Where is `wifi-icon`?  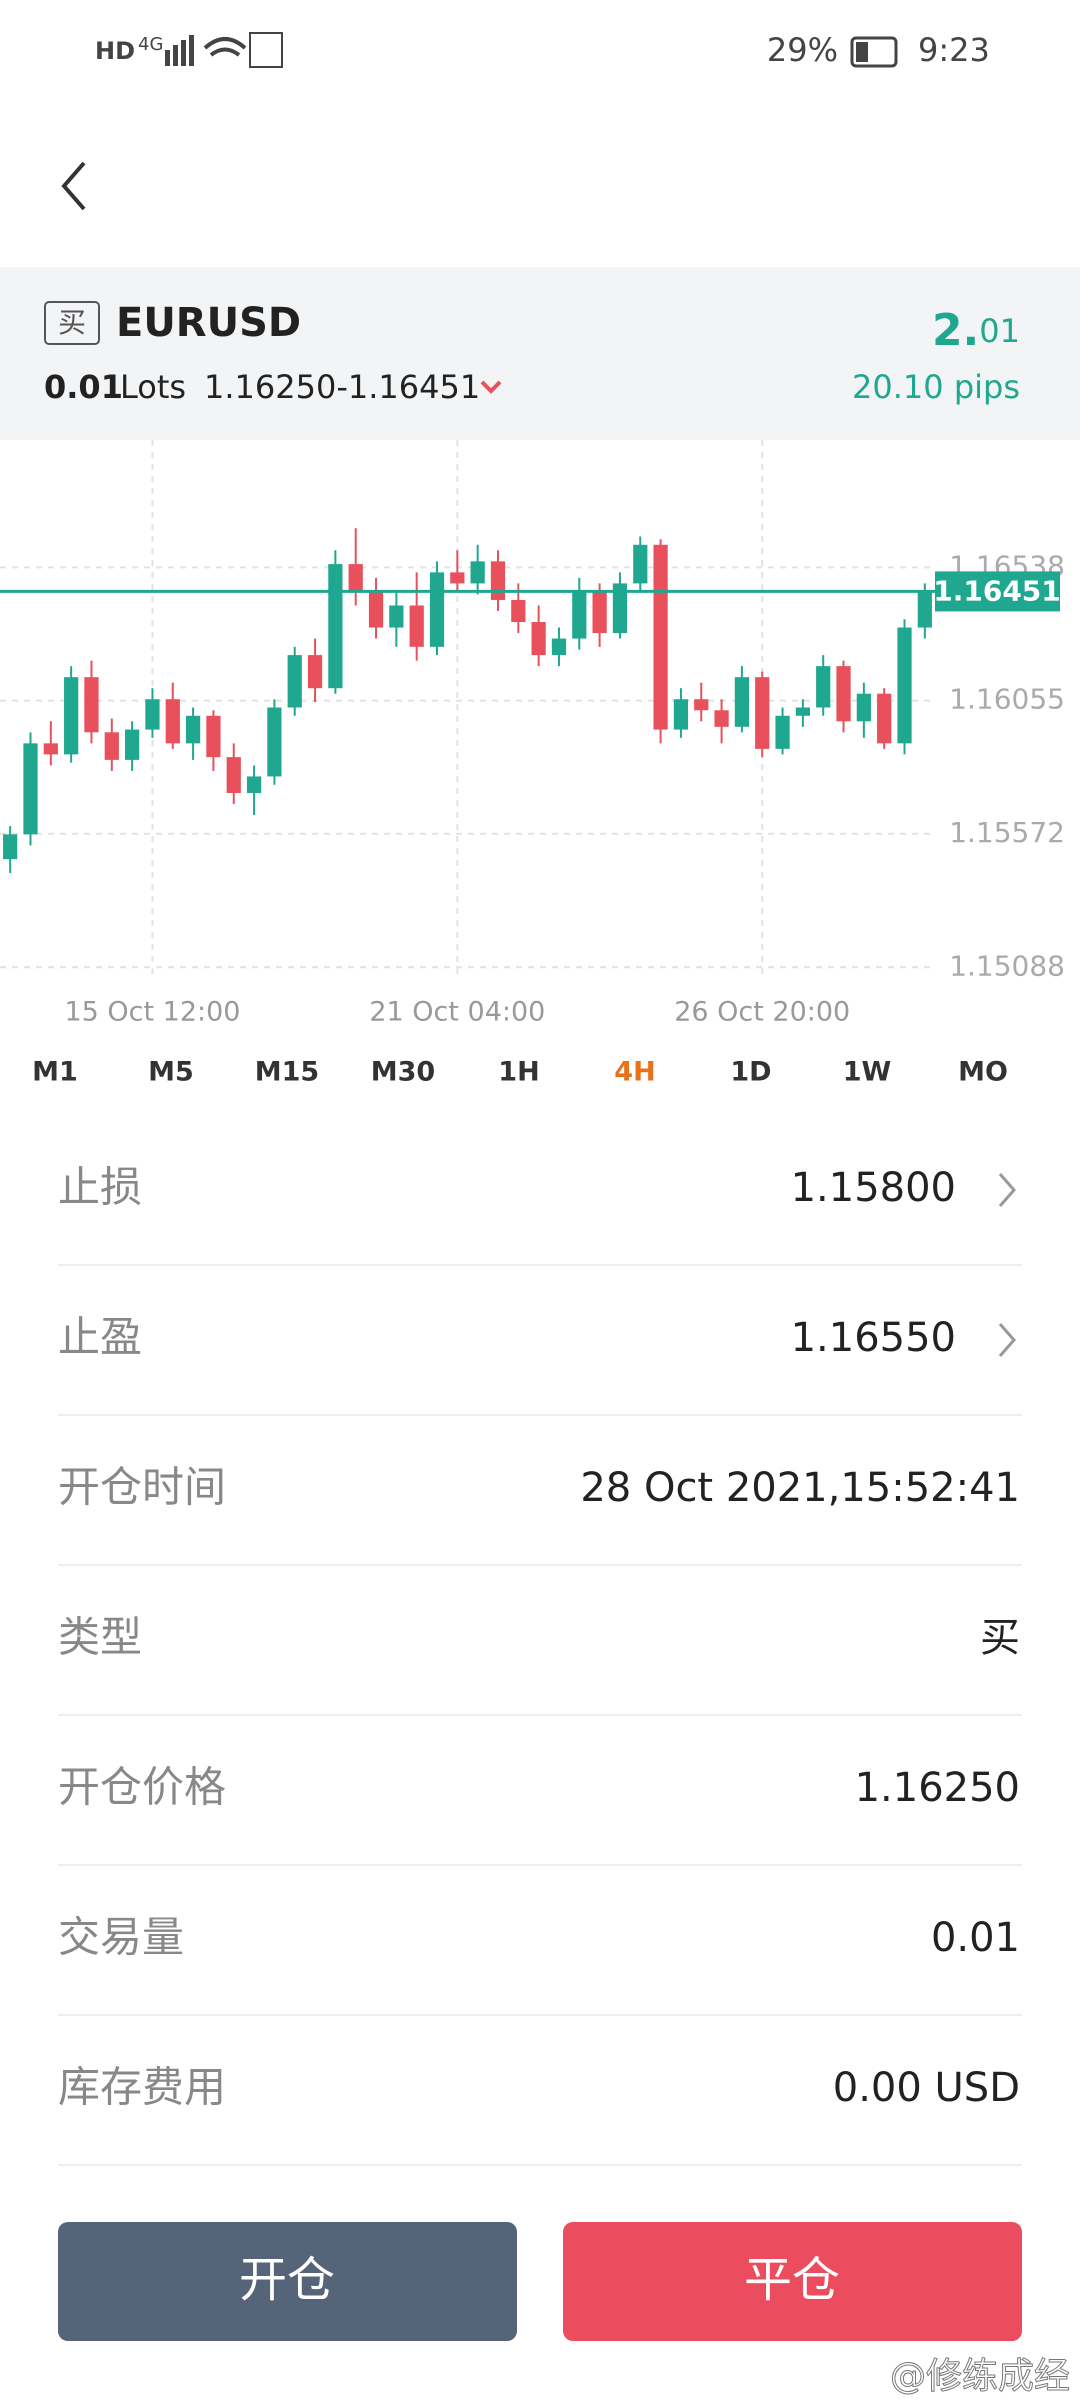
wifi-icon is located at coordinates (225, 47).